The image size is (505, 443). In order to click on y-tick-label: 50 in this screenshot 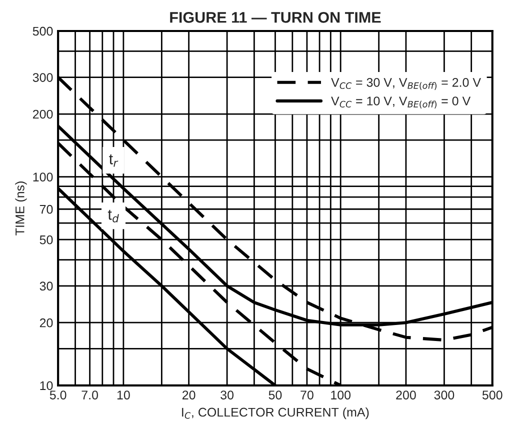, I will do `click(46, 239)`.